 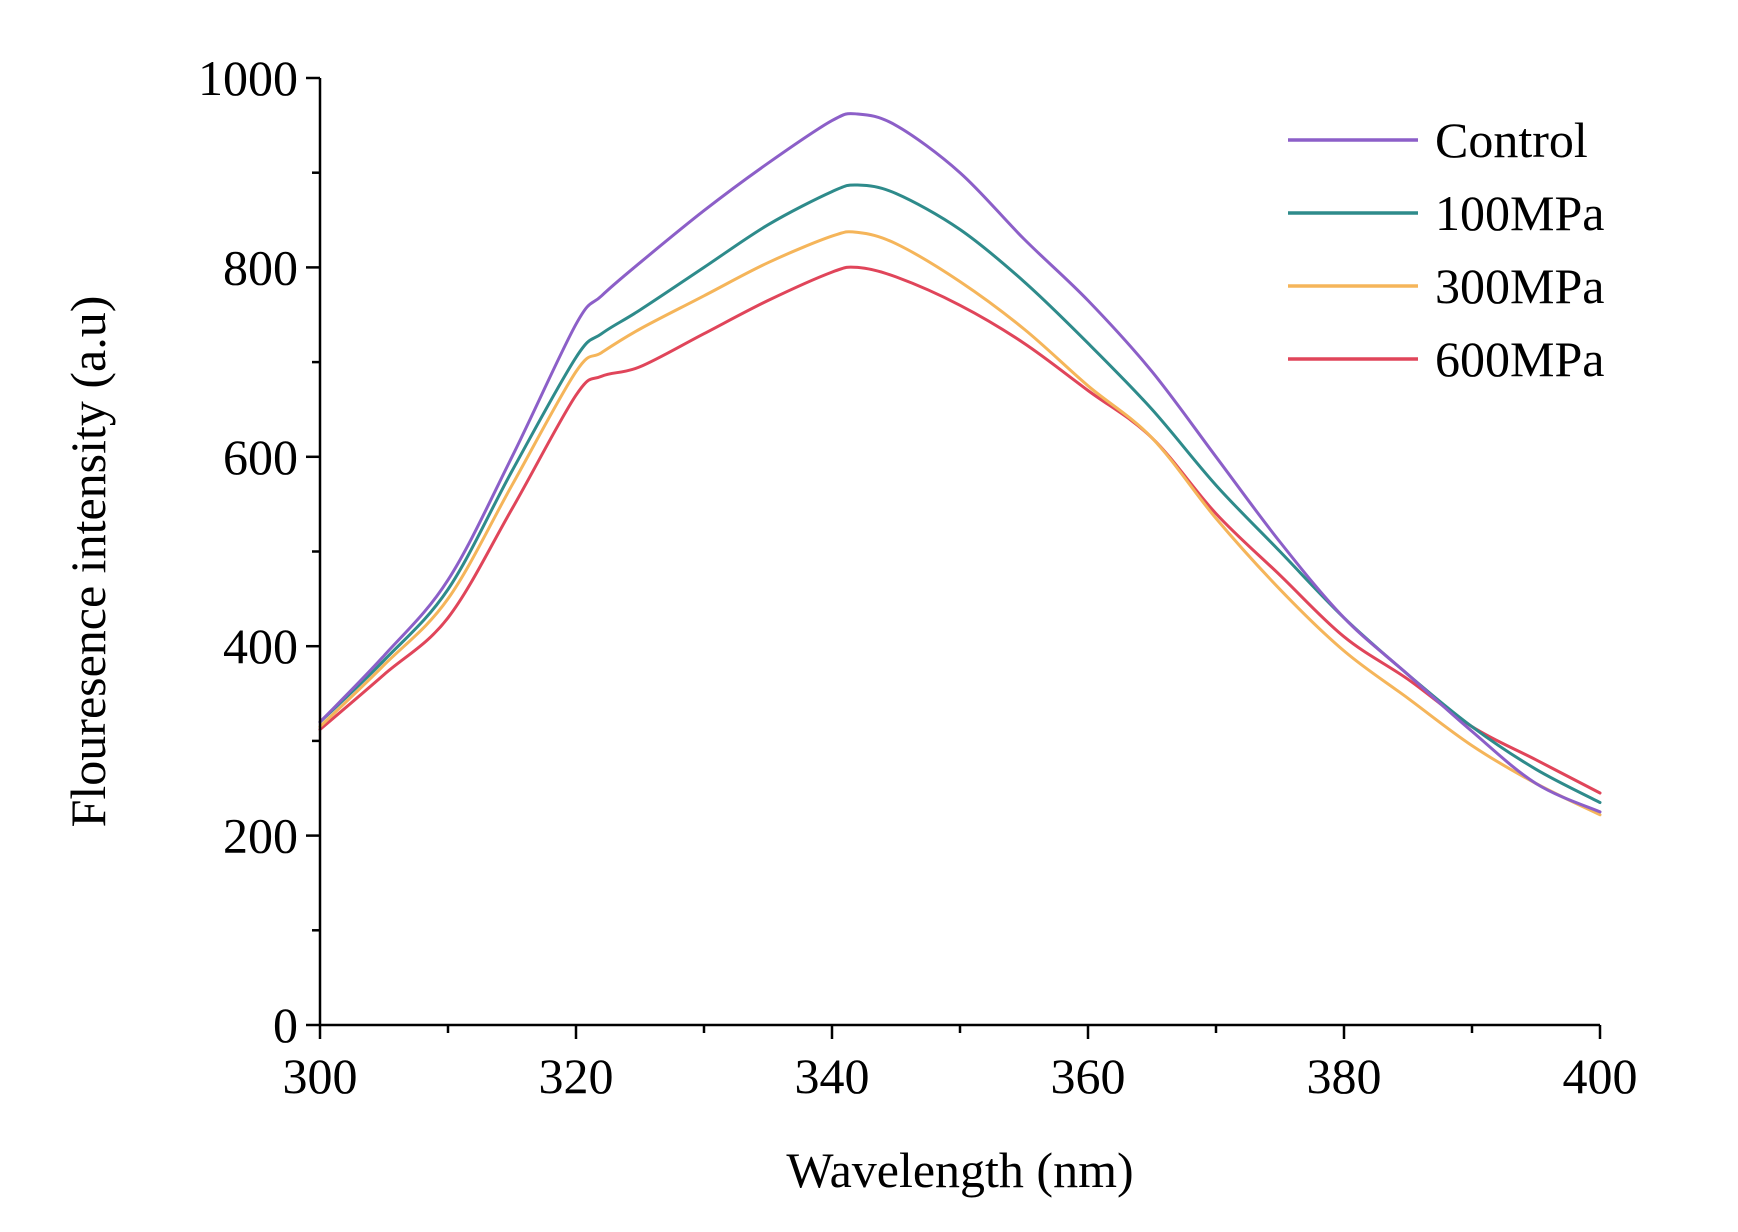 I want to click on x-tick-label: 340, so click(x=832, y=1076).